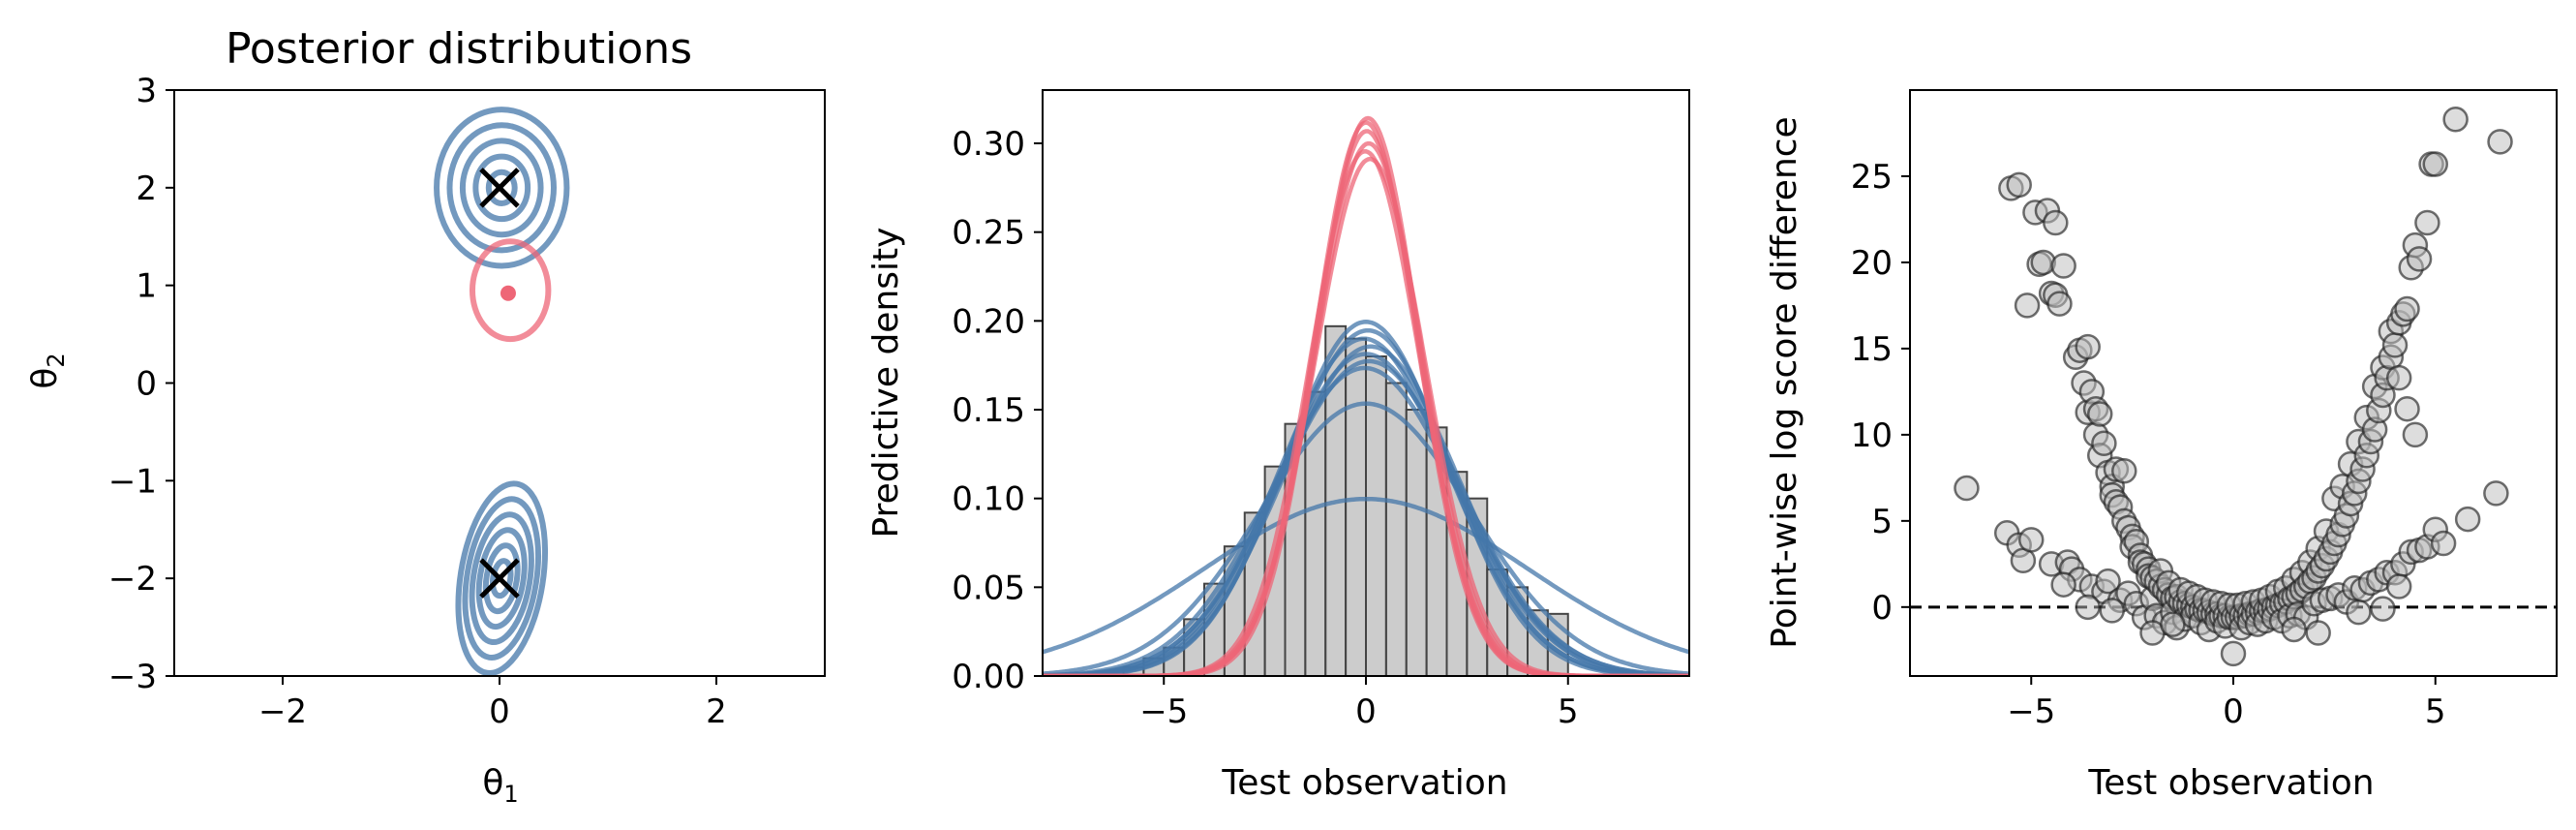 The height and width of the screenshot is (830, 2576). What do you see at coordinates (146, 188) in the screenshot?
I see `y-tick-label: 2` at bounding box center [146, 188].